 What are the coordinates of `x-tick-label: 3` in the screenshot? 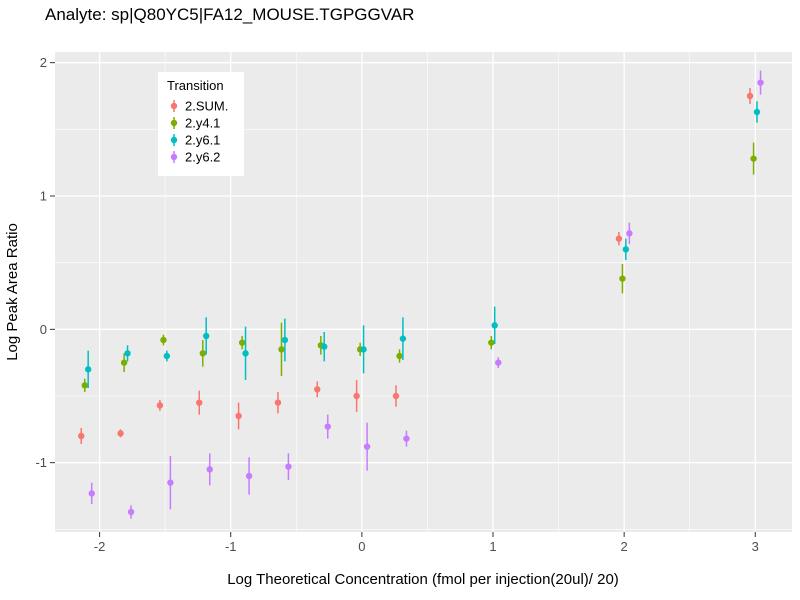 It's located at (755, 546).